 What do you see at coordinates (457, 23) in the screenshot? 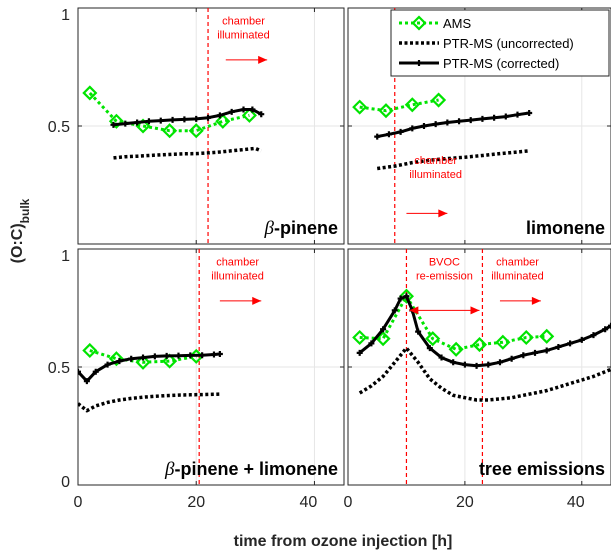
I see `legend-label: AMS` at bounding box center [457, 23].